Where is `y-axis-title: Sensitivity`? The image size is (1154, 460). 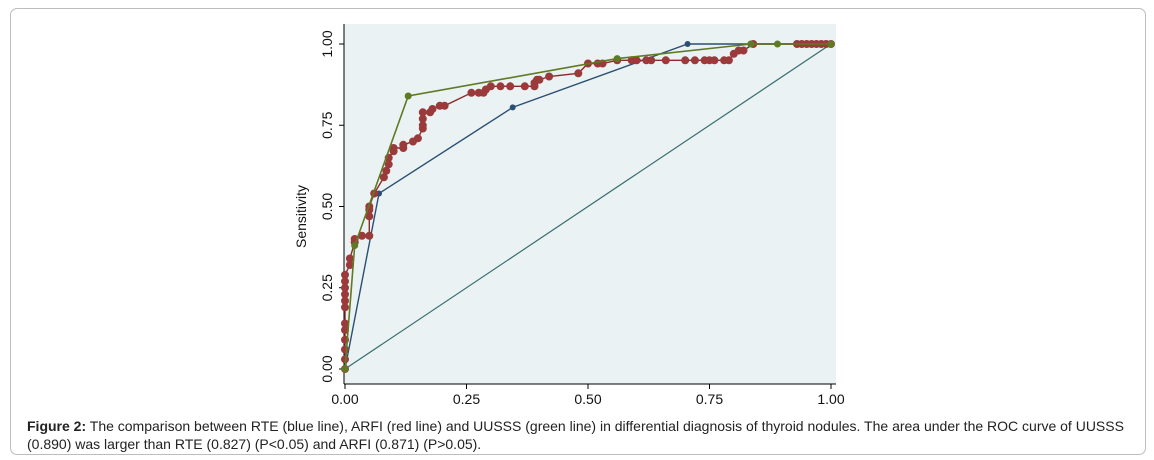
y-axis-title: Sensitivity is located at coordinates (301, 216).